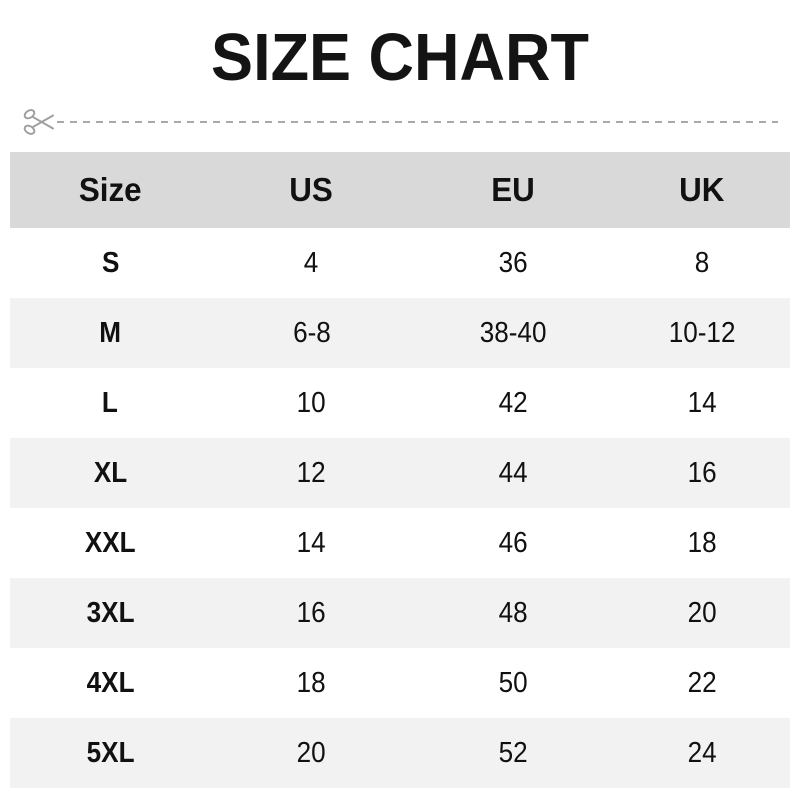  What do you see at coordinates (110, 612) in the screenshot?
I see `cell-size: 3XL` at bounding box center [110, 612].